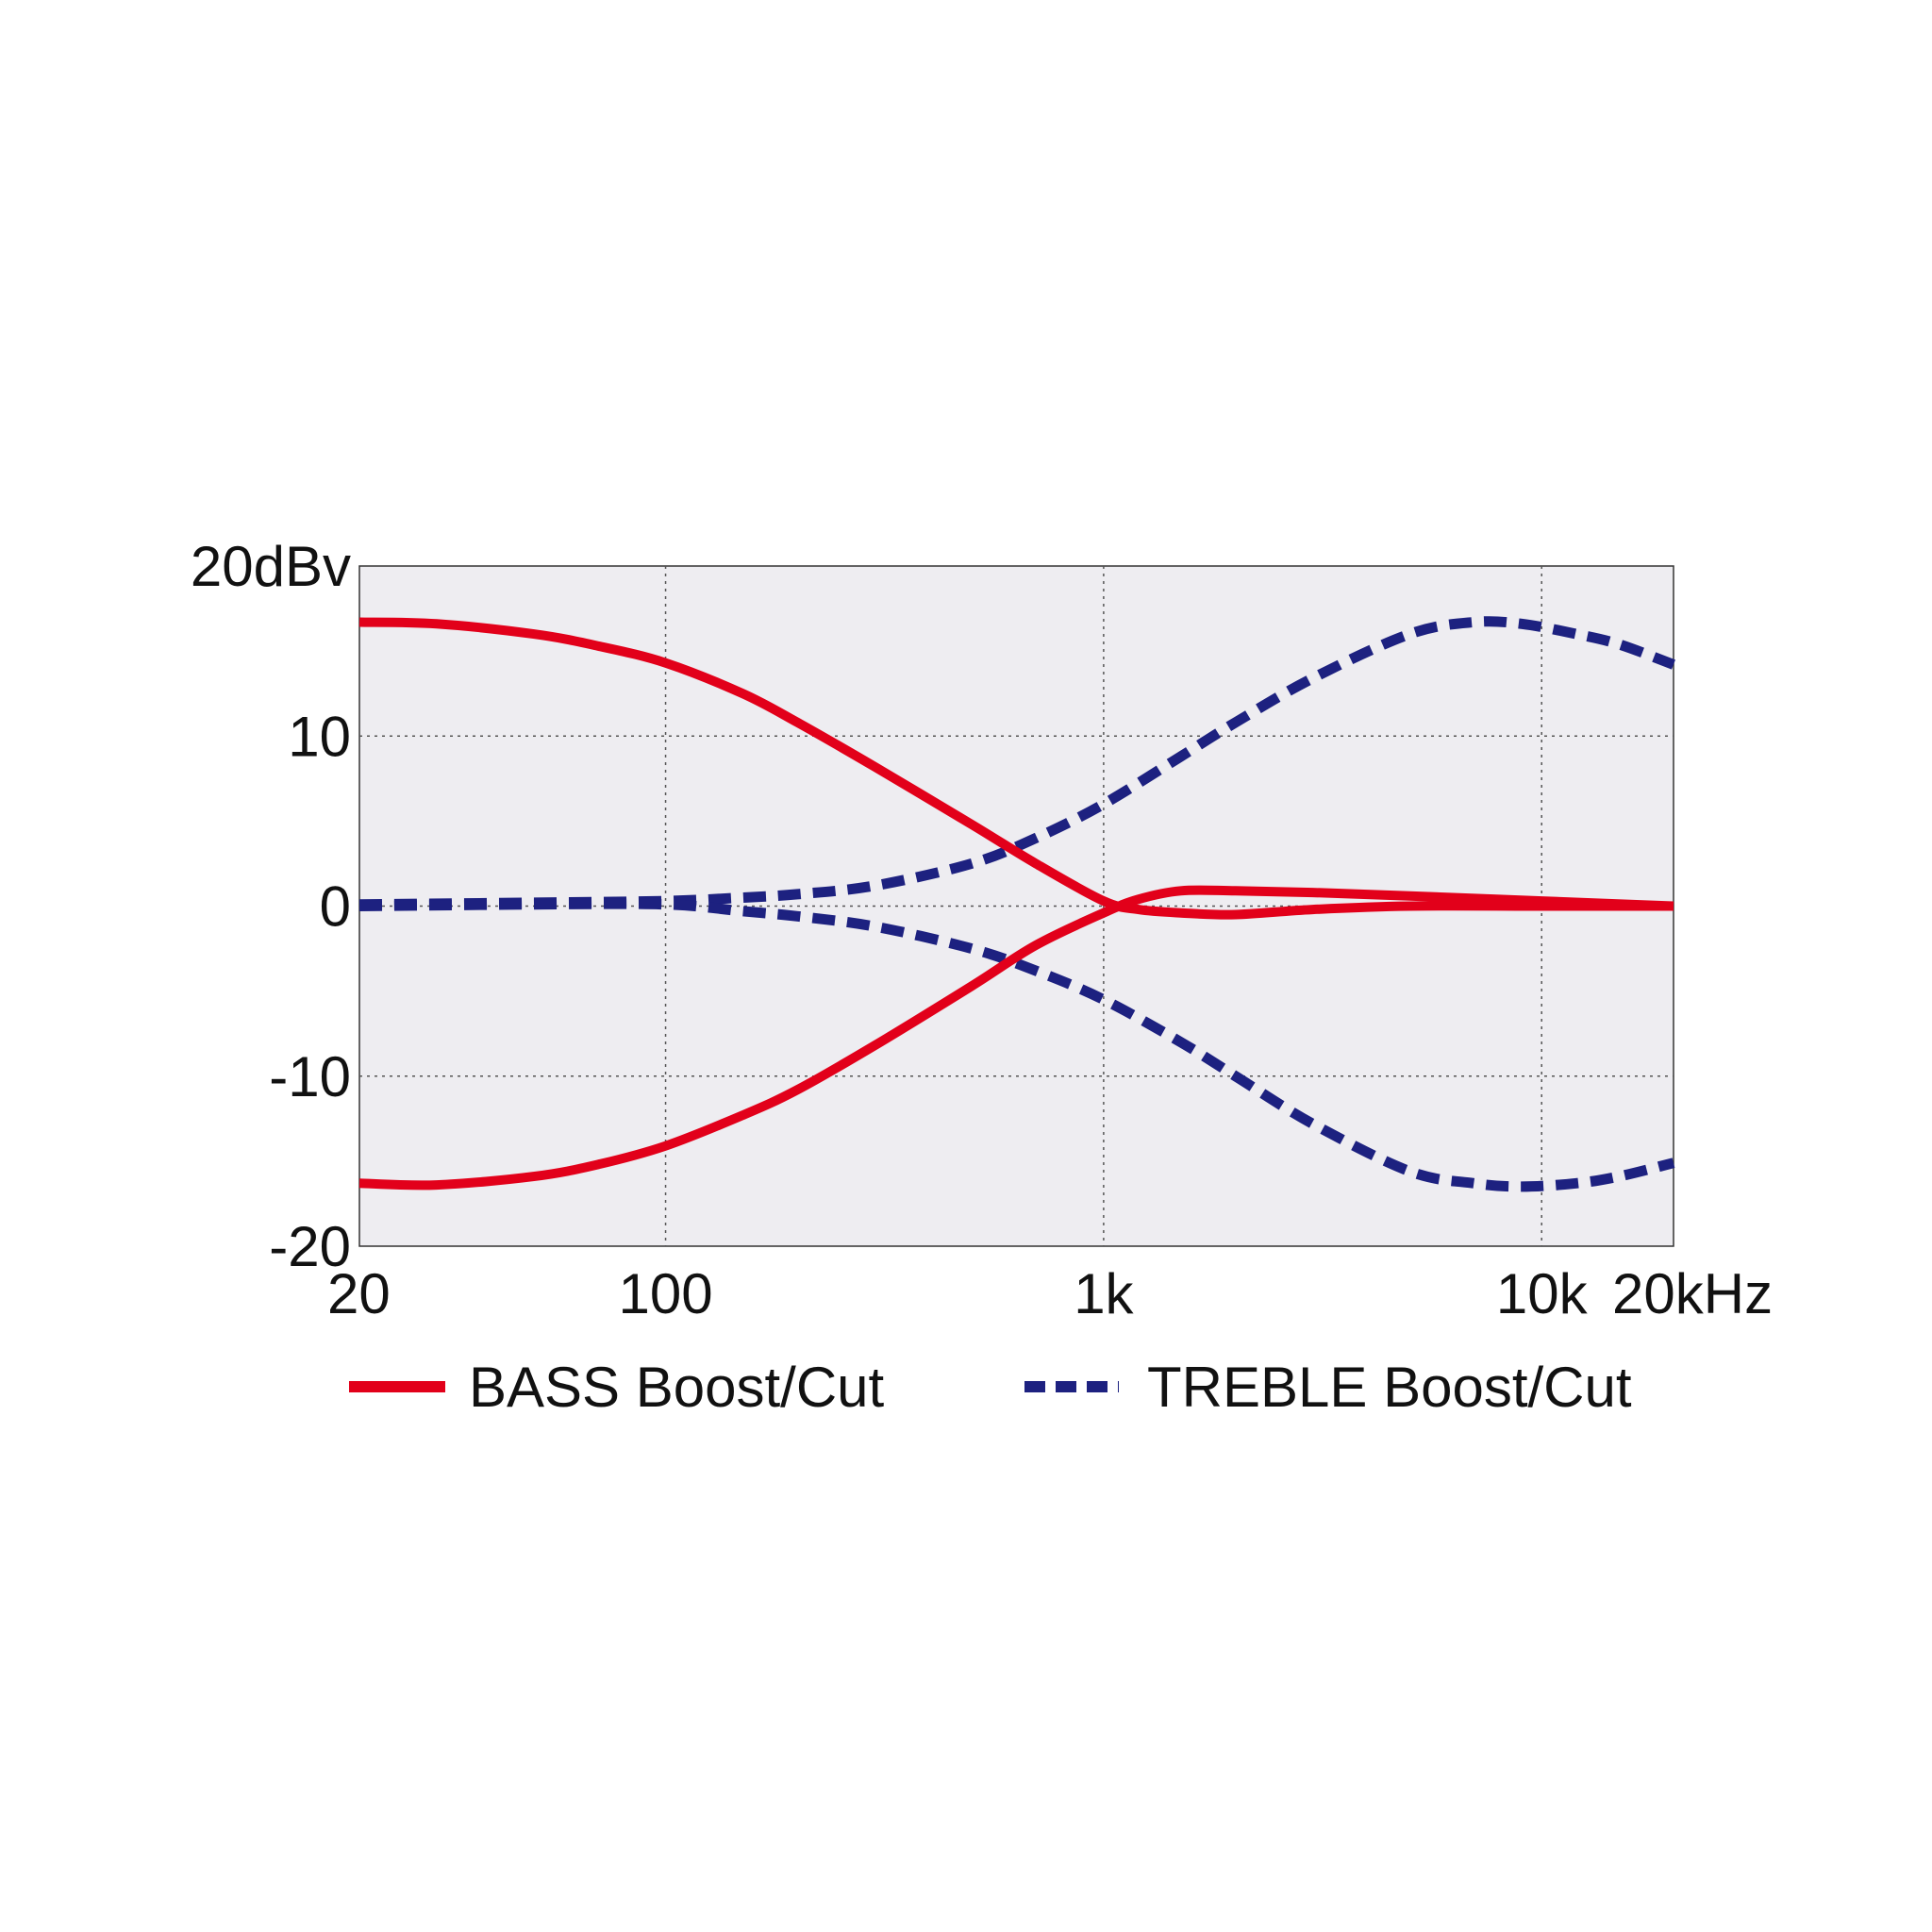 This screenshot has height=1932, width=1932. What do you see at coordinates (1692, 1294) in the screenshot?
I see `x-tick-label-4: 20kHz` at bounding box center [1692, 1294].